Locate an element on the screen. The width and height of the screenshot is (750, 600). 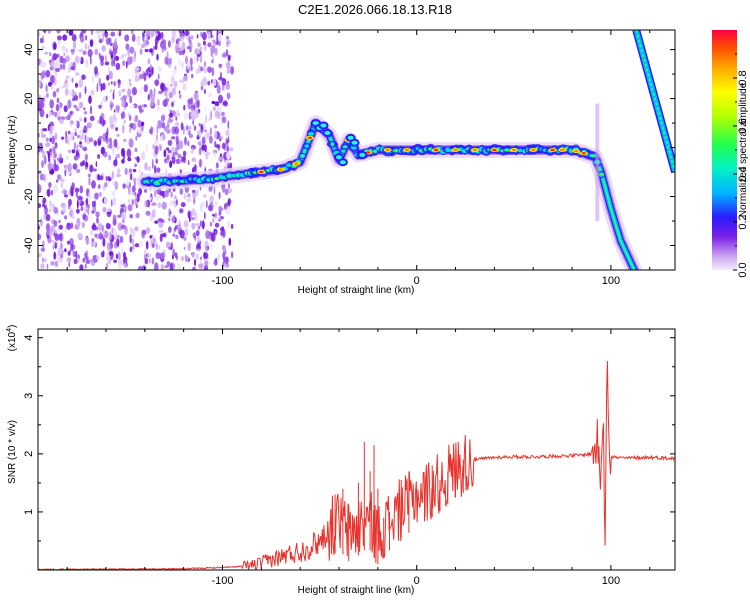
spectrogram-ytick-label: -20 is located at coordinates (29, 197).